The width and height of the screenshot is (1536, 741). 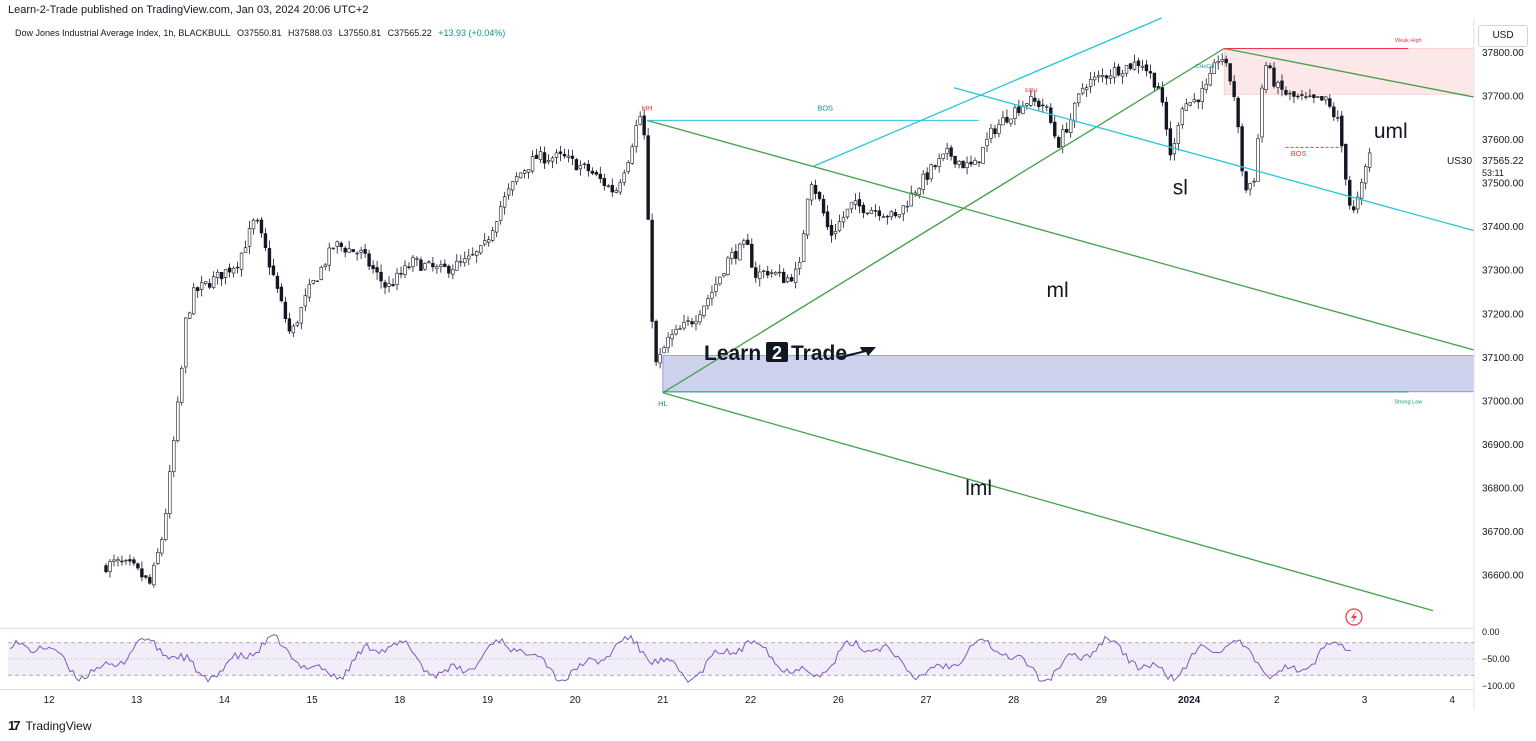 I want to click on alert-icon, so click(x=1354, y=617).